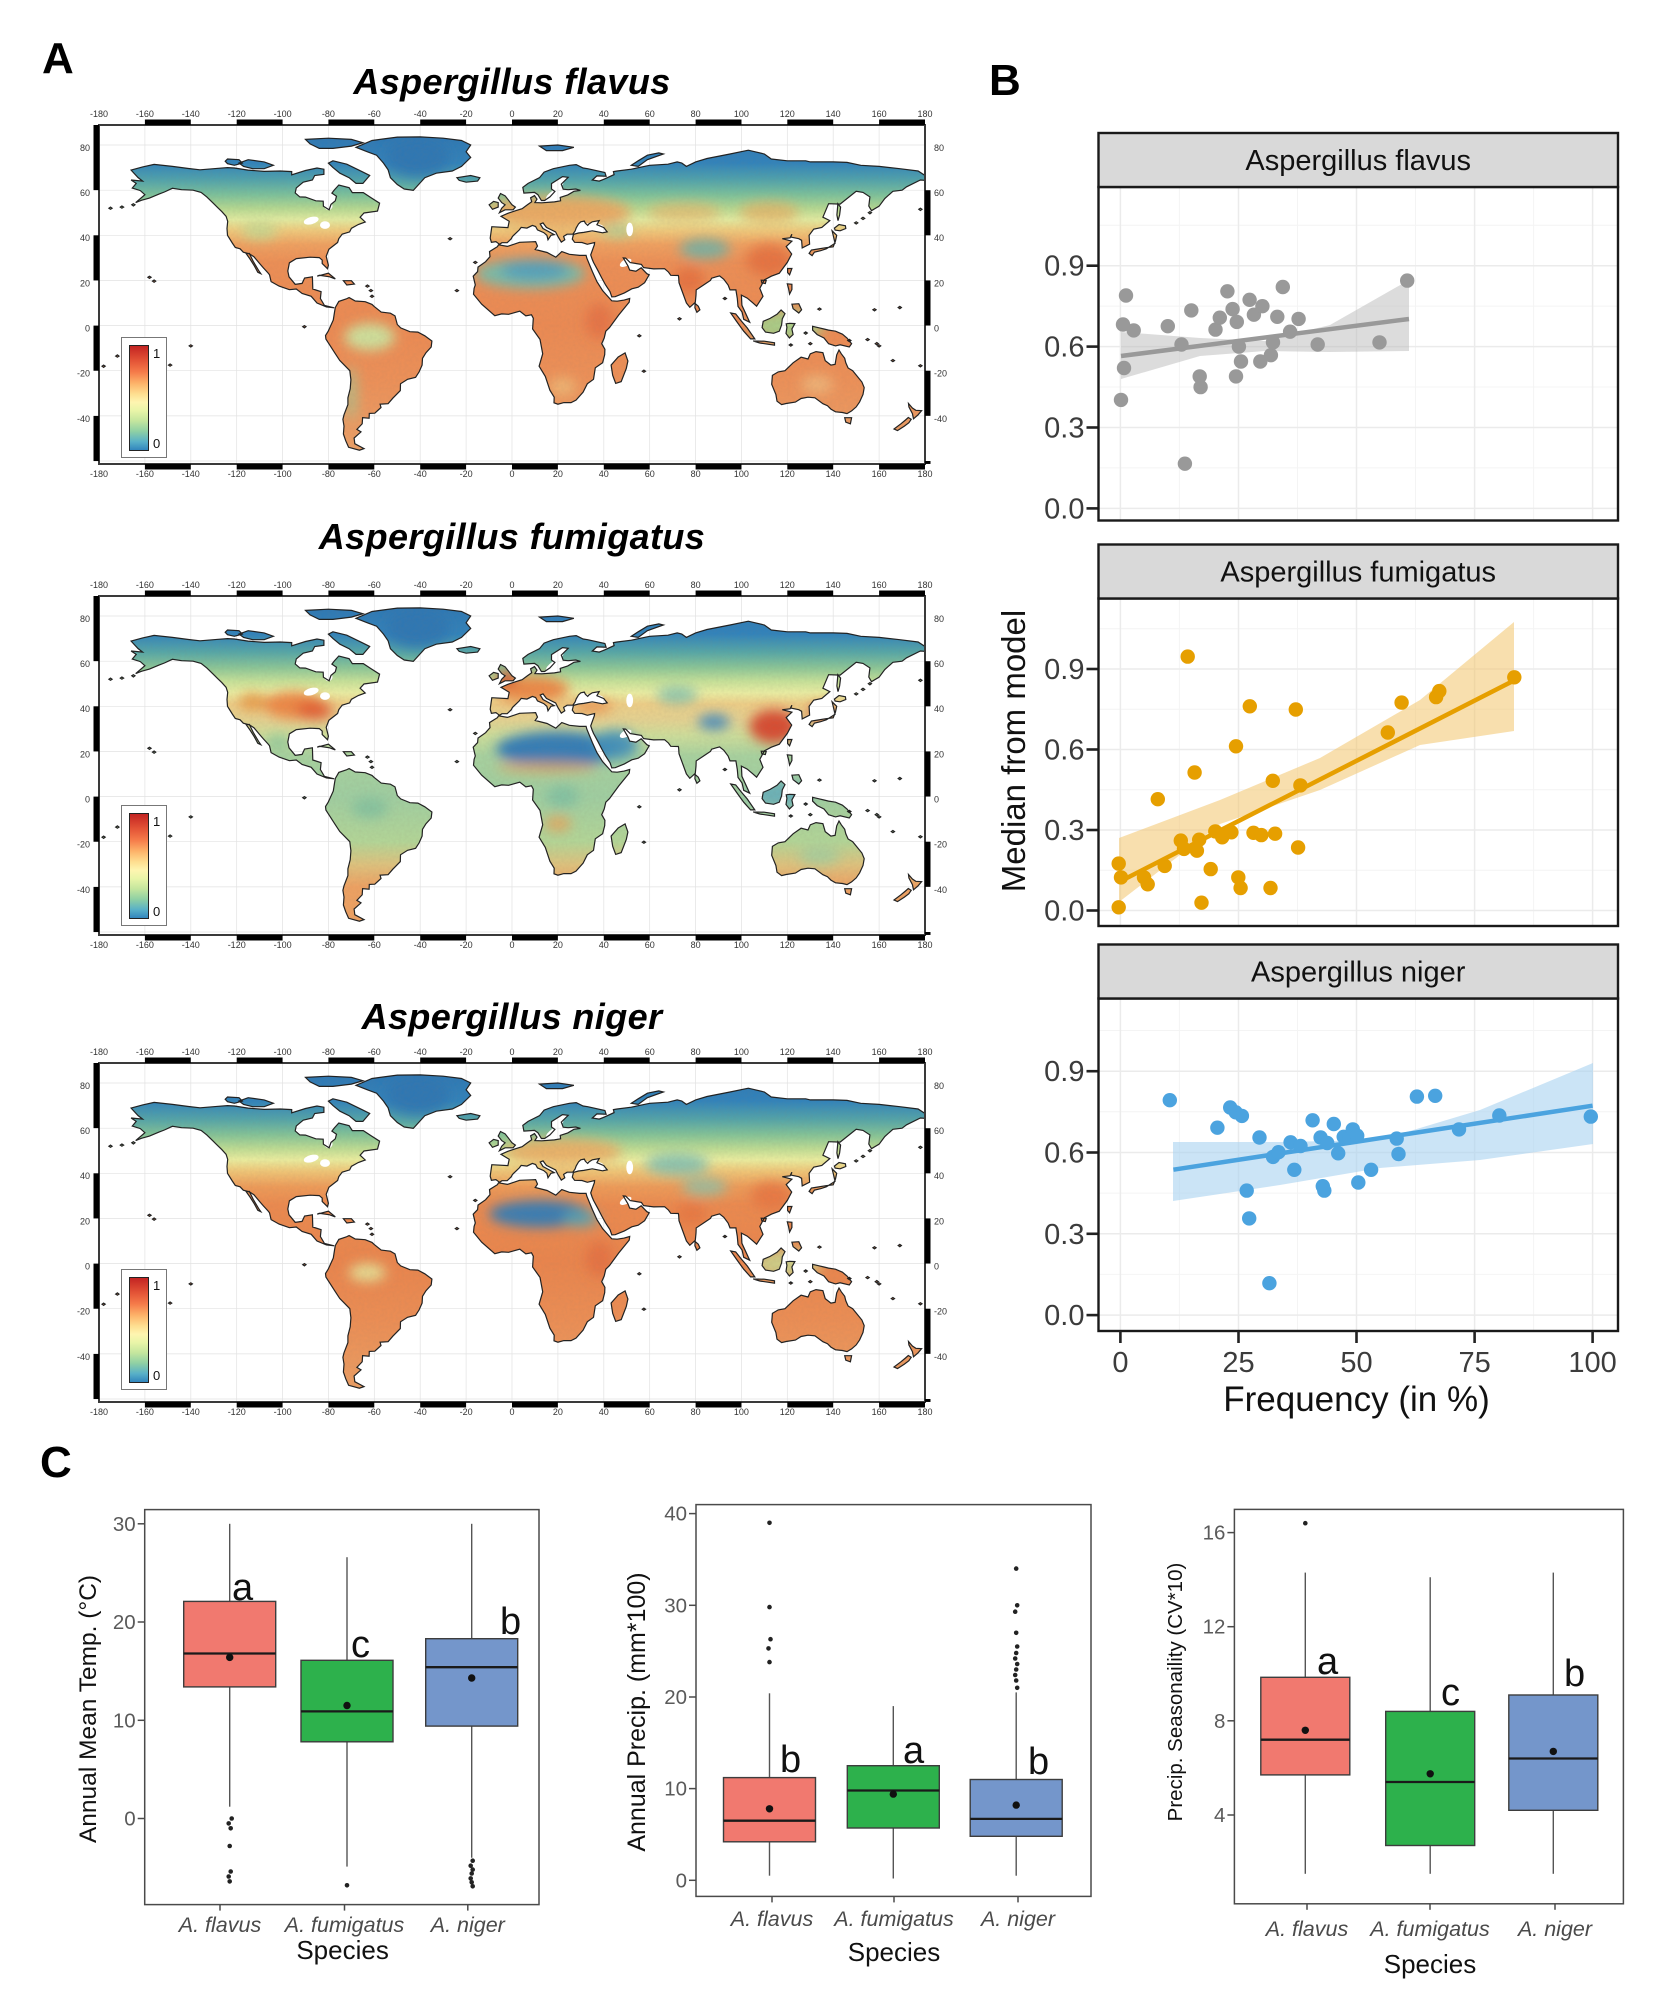 This screenshot has height=2000, width=1672. What do you see at coordinates (145, 945) in the screenshot?
I see `svg-text: -160` at bounding box center [145, 945].